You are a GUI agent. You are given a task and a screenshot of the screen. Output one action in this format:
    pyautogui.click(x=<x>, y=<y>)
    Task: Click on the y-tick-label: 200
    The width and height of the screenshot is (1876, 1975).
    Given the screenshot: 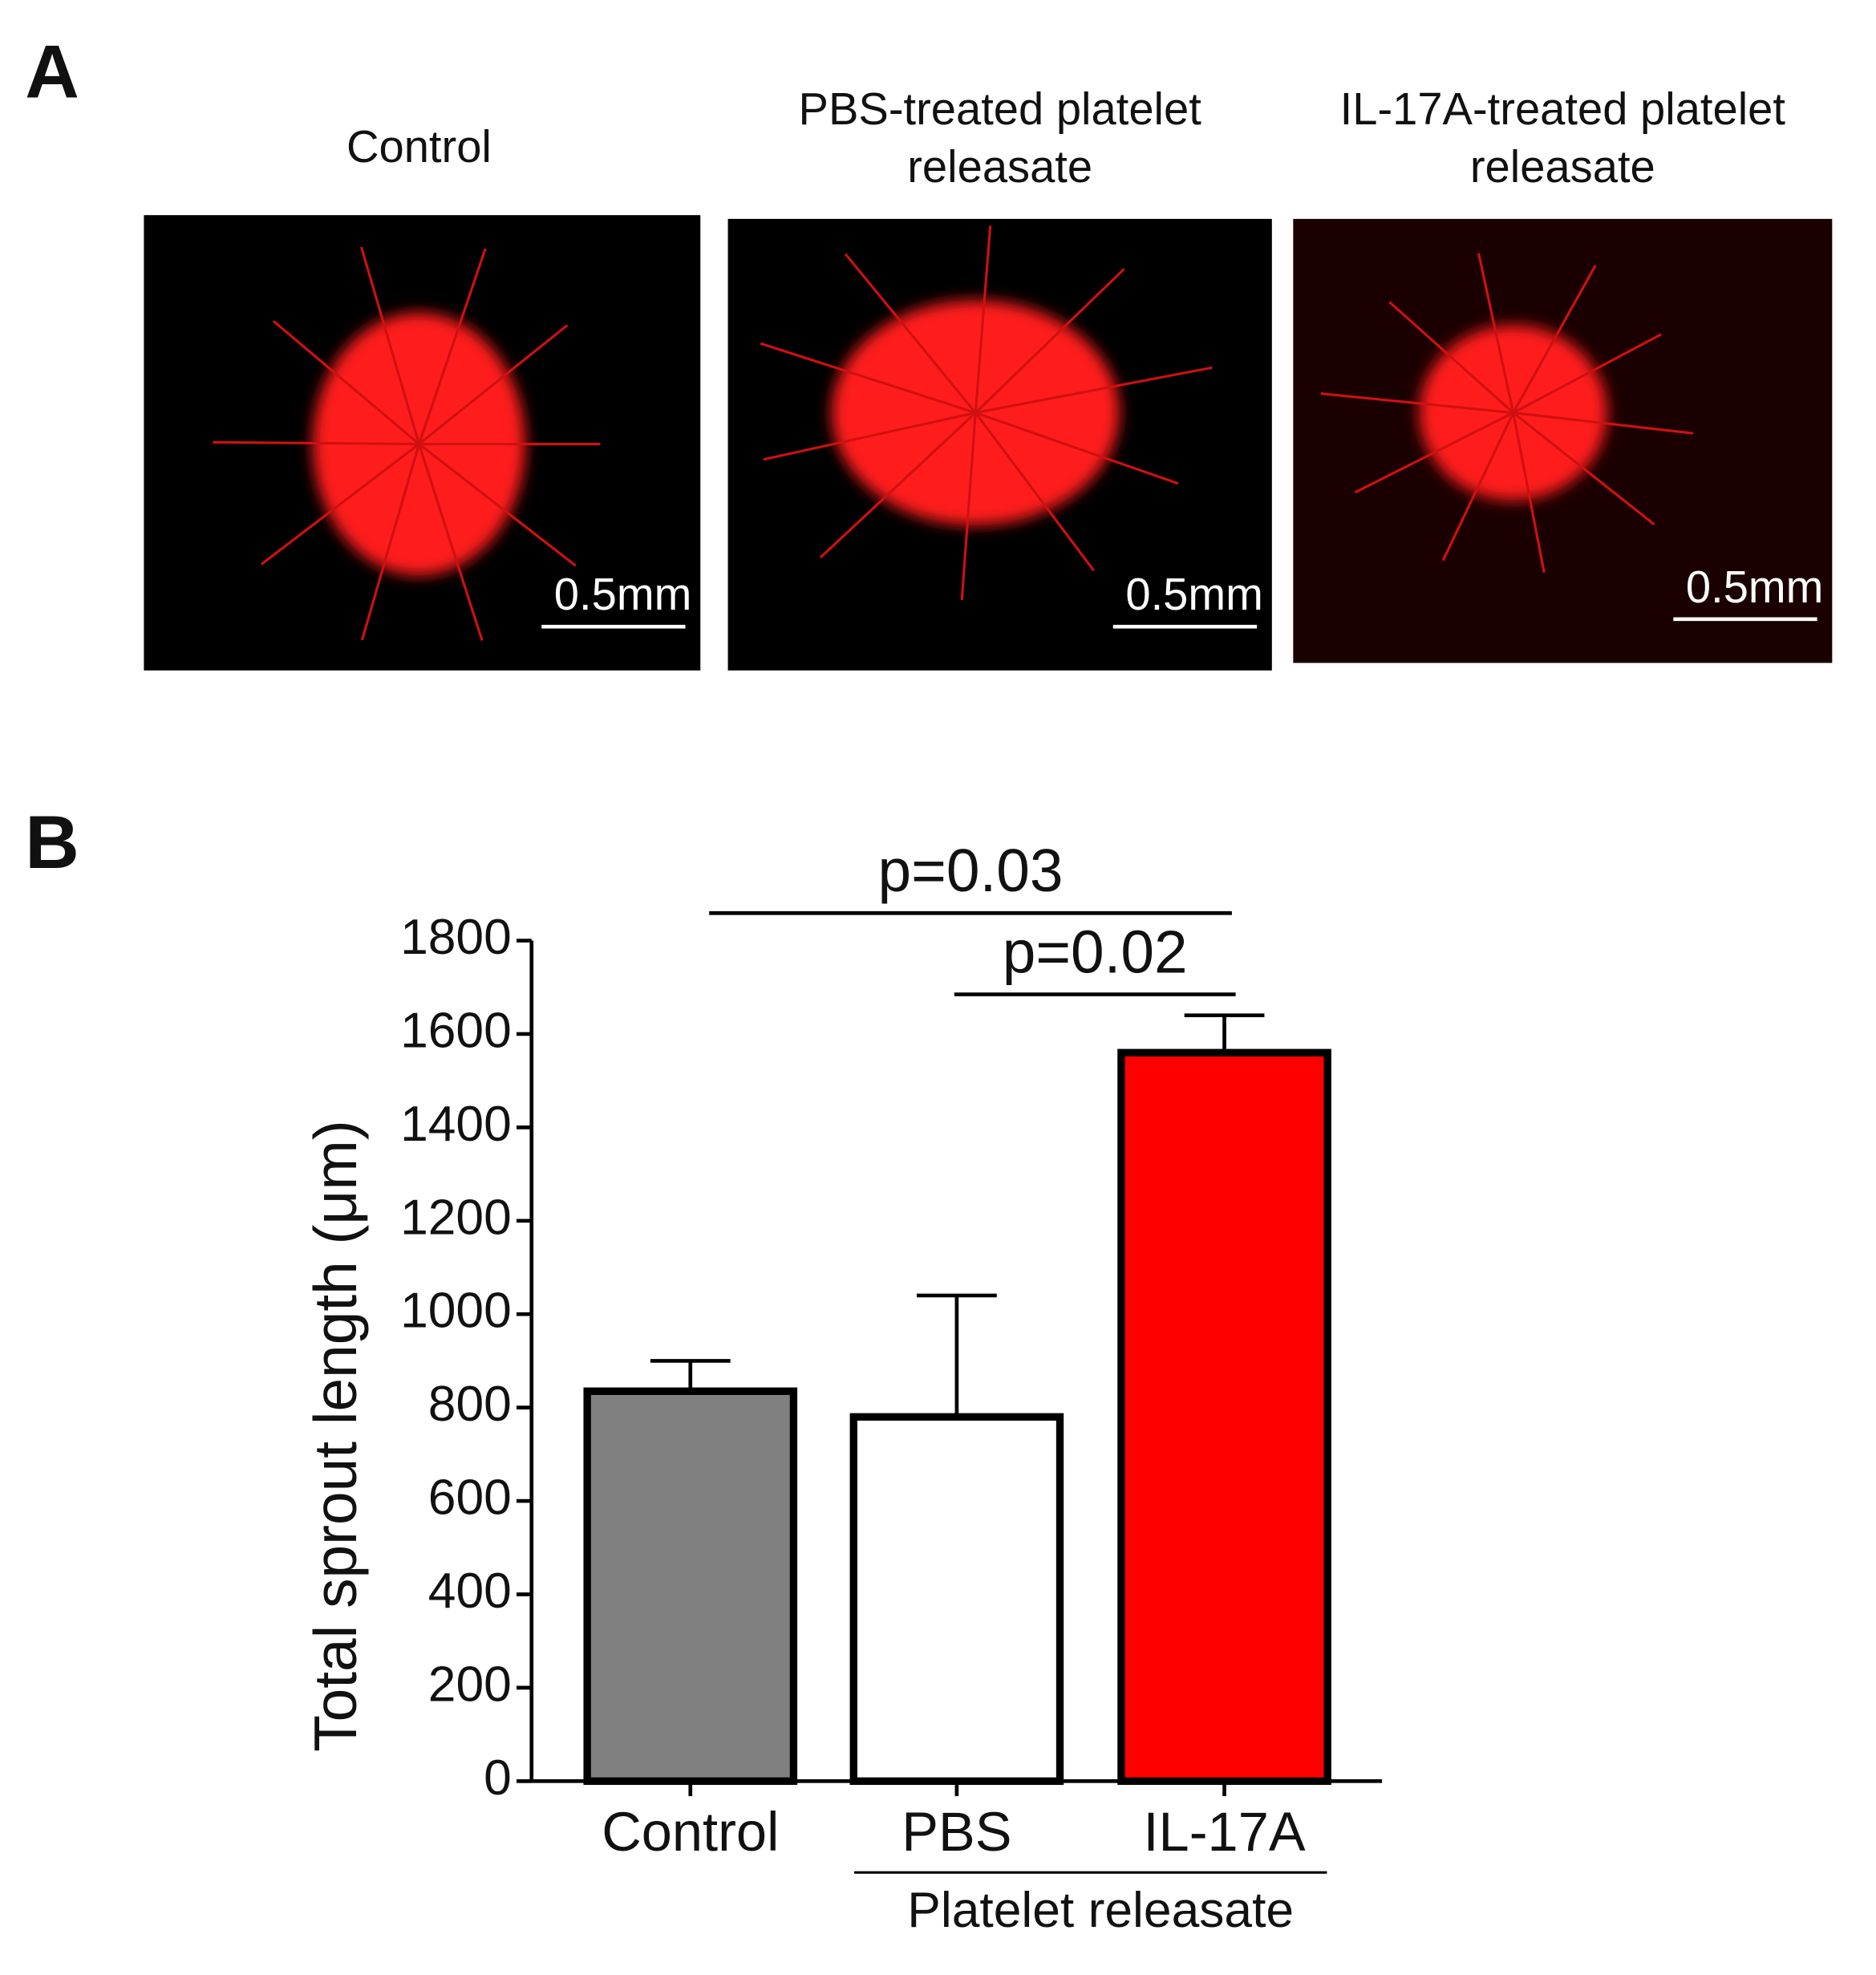 What is the action you would take?
    pyautogui.click(x=470, y=1684)
    